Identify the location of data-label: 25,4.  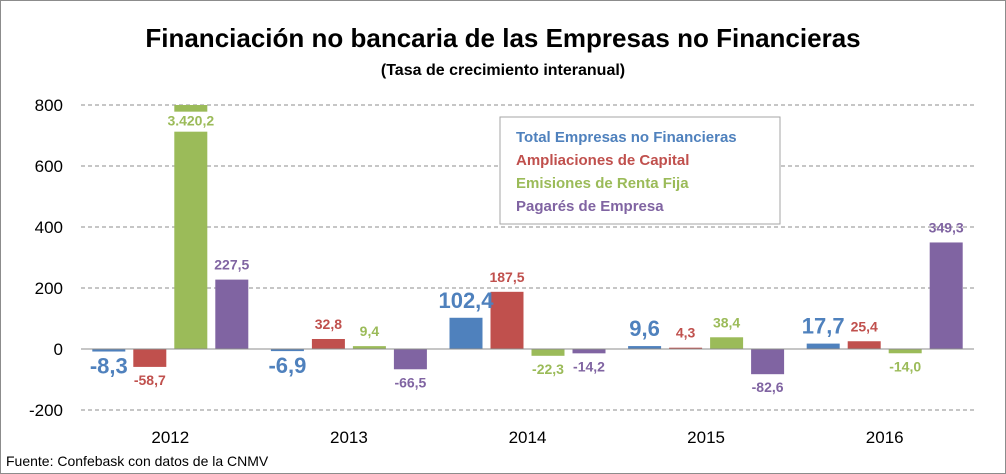
(864, 326).